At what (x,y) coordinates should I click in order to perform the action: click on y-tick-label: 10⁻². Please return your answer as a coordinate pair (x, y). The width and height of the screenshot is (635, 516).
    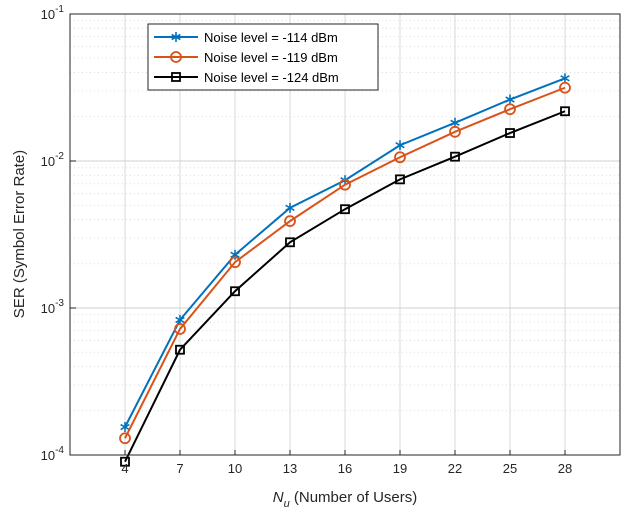
    Looking at the image, I should click on (53, 160).